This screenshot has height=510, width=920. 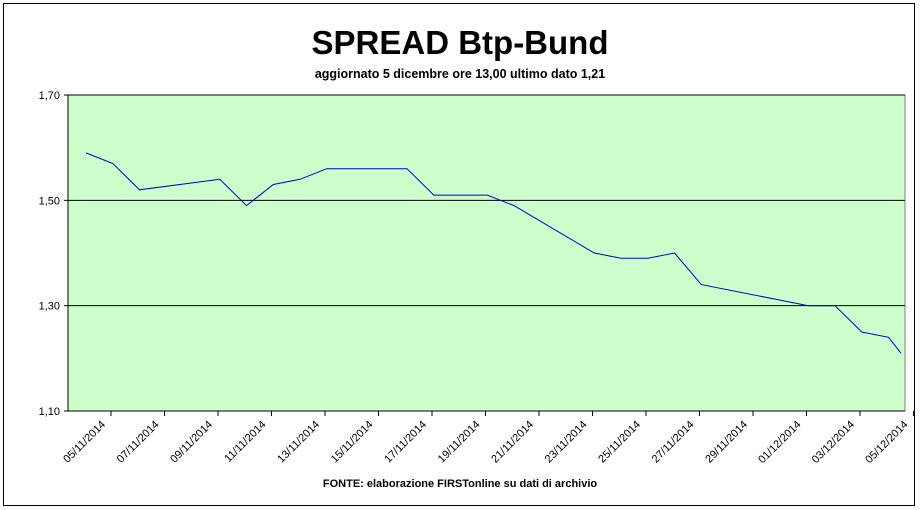 I want to click on y-tick-label: 1,10, so click(x=49, y=412).